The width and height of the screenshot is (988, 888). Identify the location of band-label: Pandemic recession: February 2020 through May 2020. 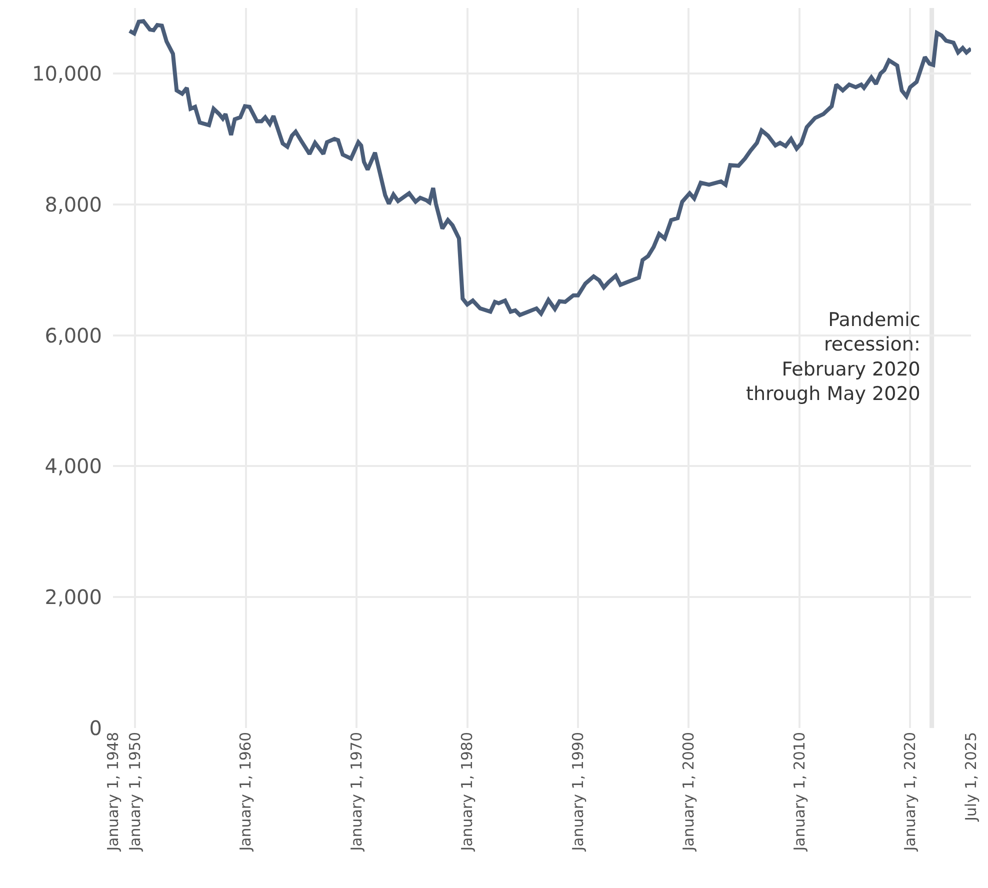
(833, 357).